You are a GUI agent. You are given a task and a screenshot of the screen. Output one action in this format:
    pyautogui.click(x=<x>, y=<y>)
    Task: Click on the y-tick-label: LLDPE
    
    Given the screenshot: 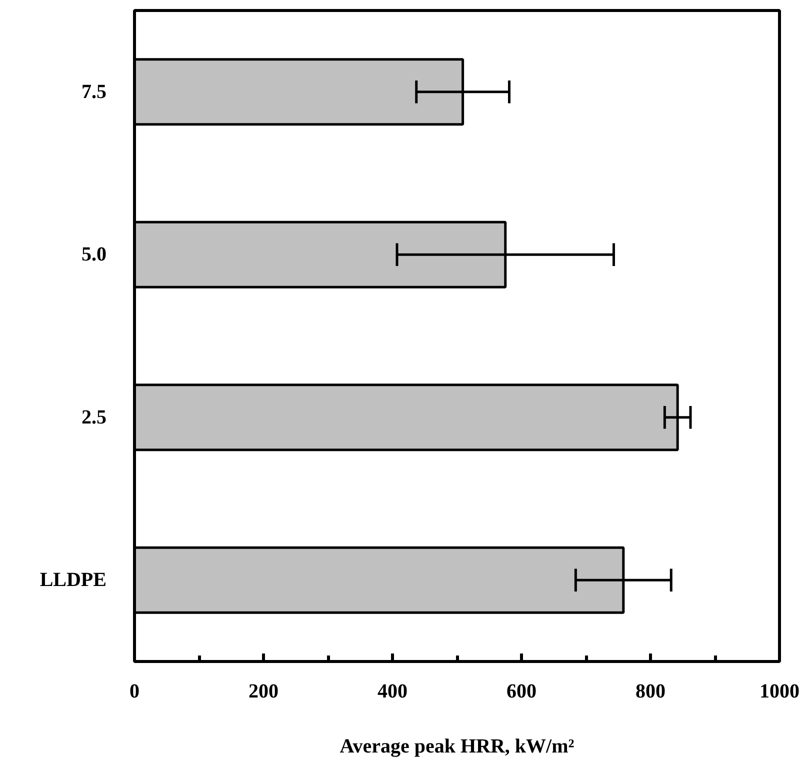 What is the action you would take?
    pyautogui.click(x=73, y=580)
    